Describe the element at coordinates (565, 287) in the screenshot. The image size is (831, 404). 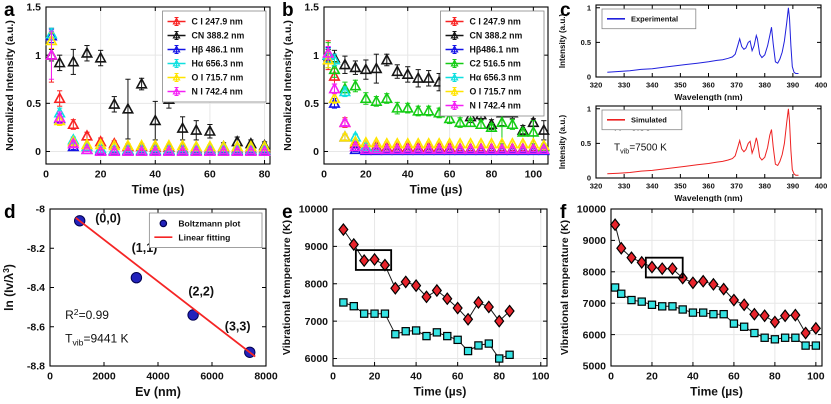
I see `svg-text: Vibrational temperature (K)` at that location.